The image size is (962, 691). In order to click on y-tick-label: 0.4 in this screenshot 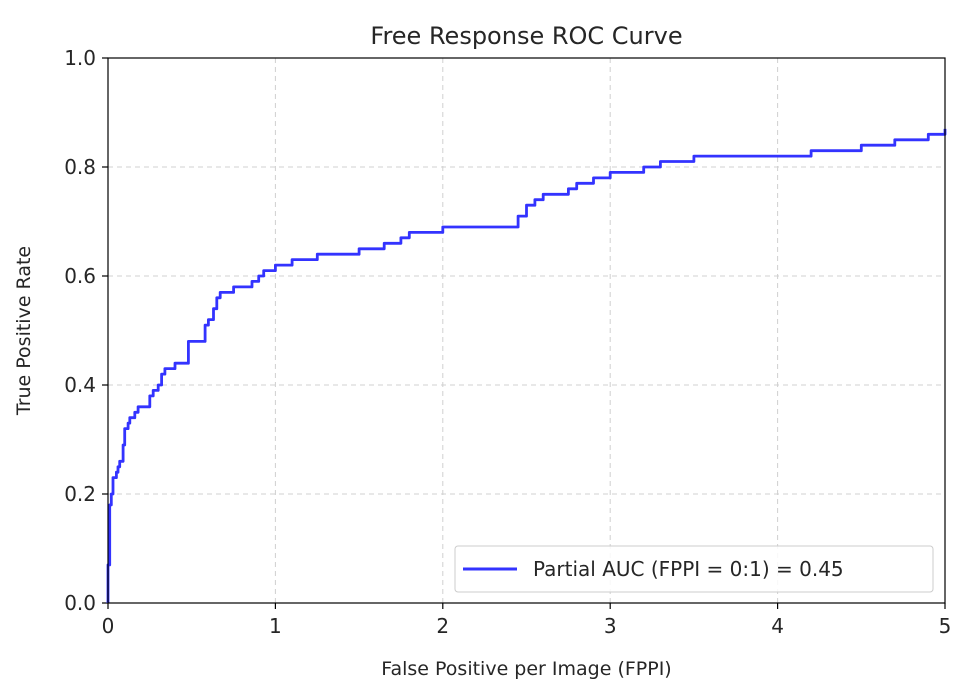, I will do `click(80, 385)`.